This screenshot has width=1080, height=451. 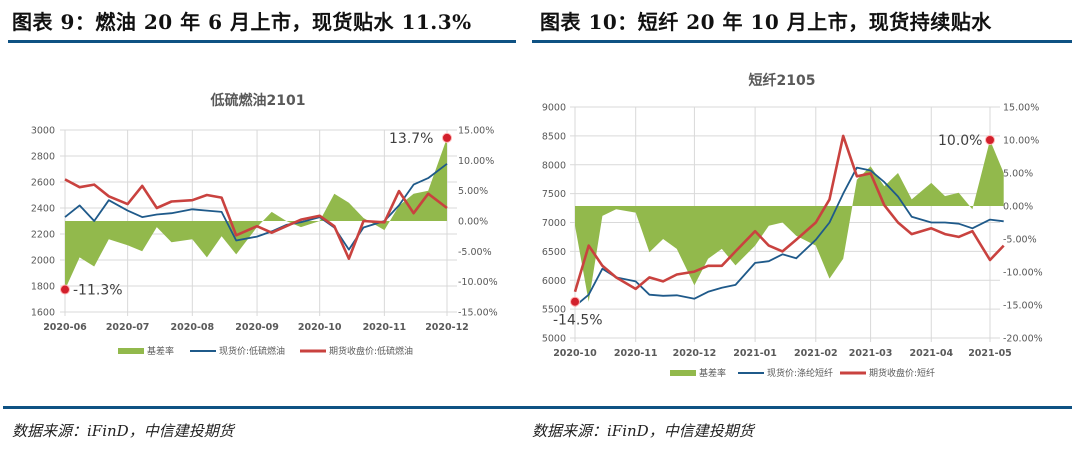 I want to click on bottom-rule, so click(x=537, y=407).